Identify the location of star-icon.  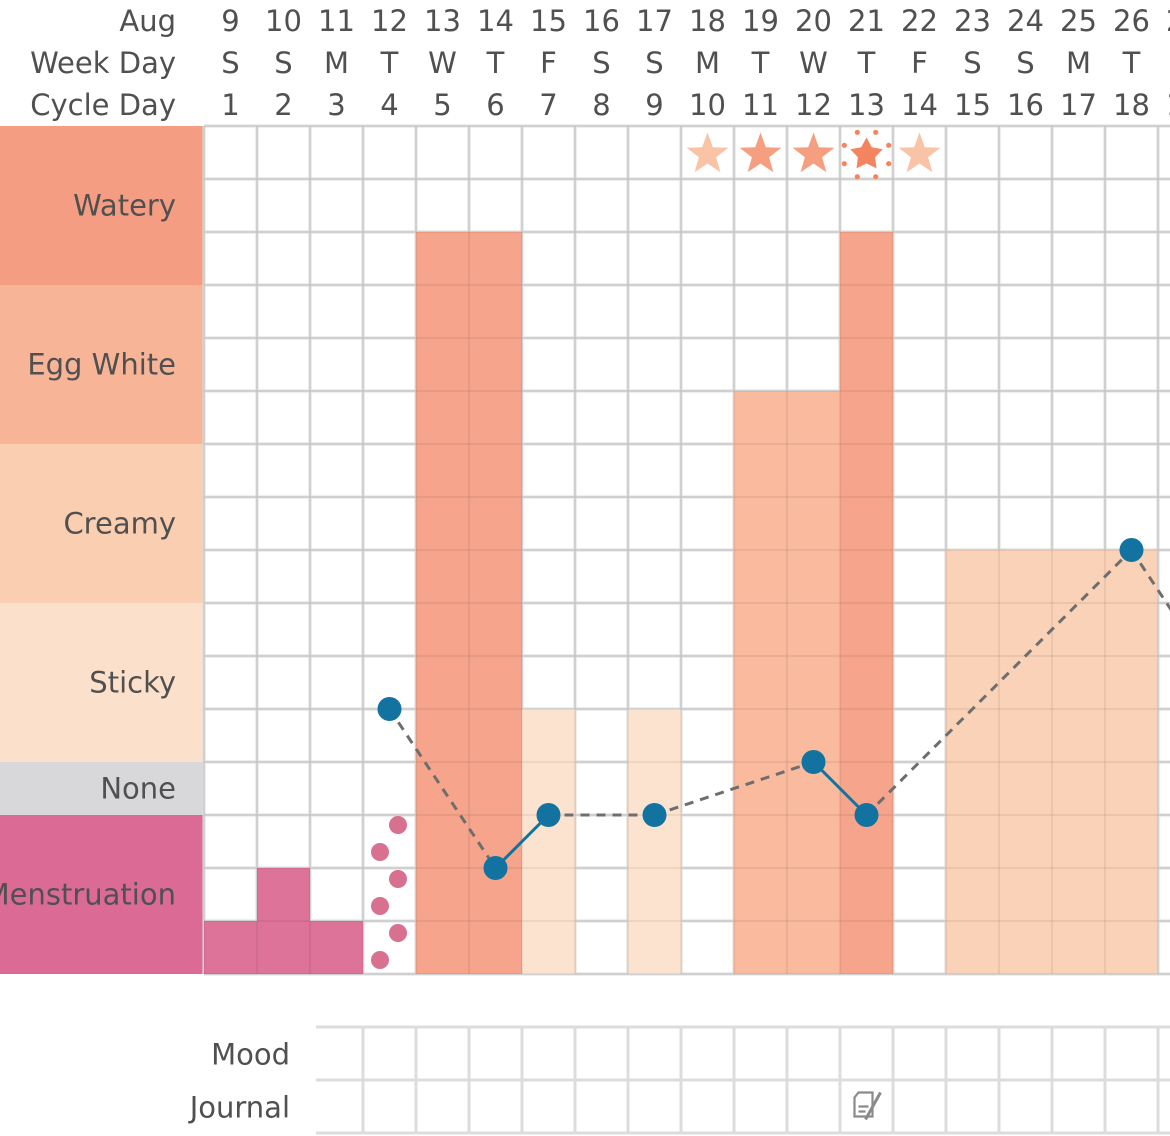
(760, 152).